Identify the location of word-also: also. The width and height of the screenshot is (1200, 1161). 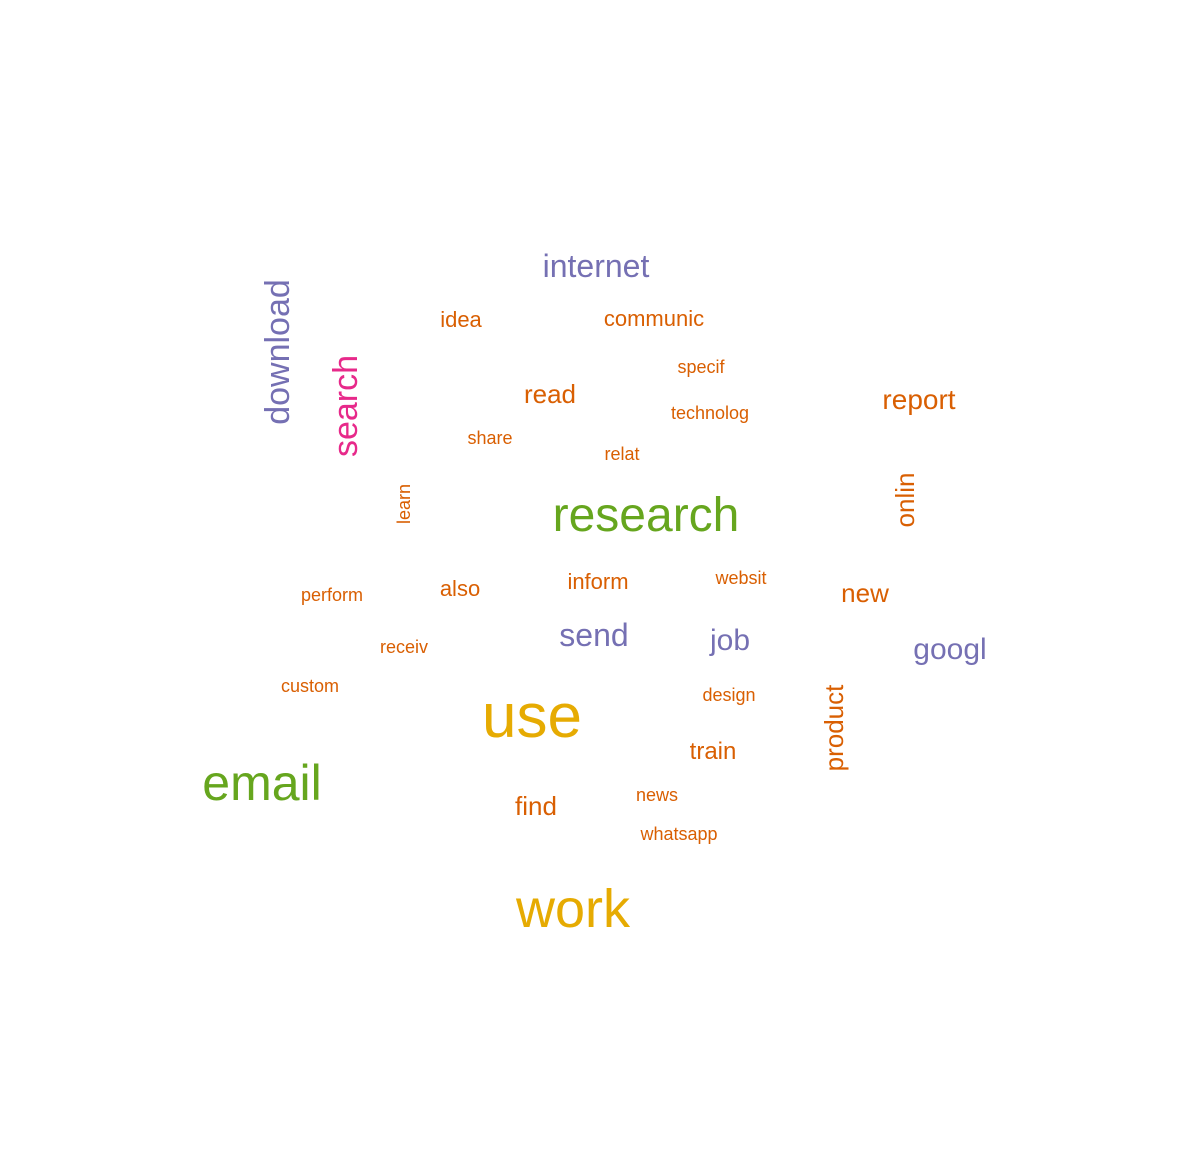
(460, 588).